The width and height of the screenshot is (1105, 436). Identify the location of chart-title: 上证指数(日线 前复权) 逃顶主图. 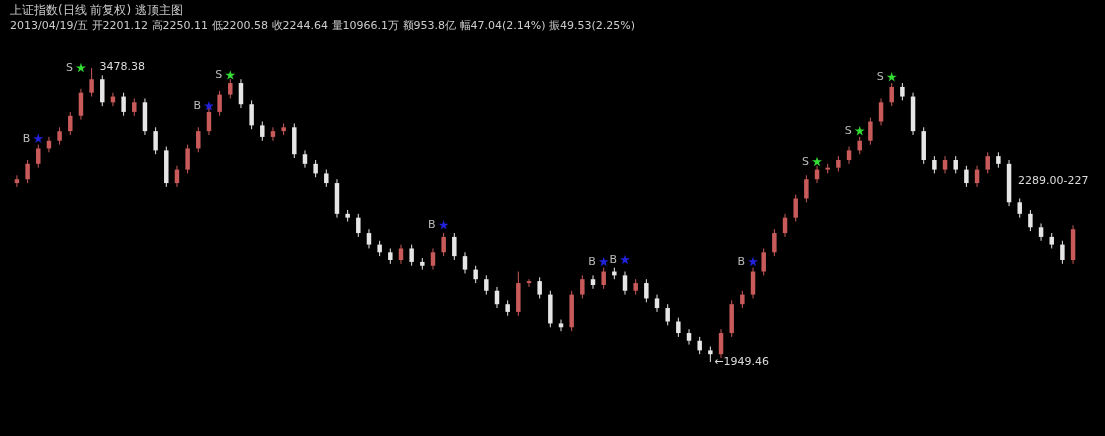
(96, 10).